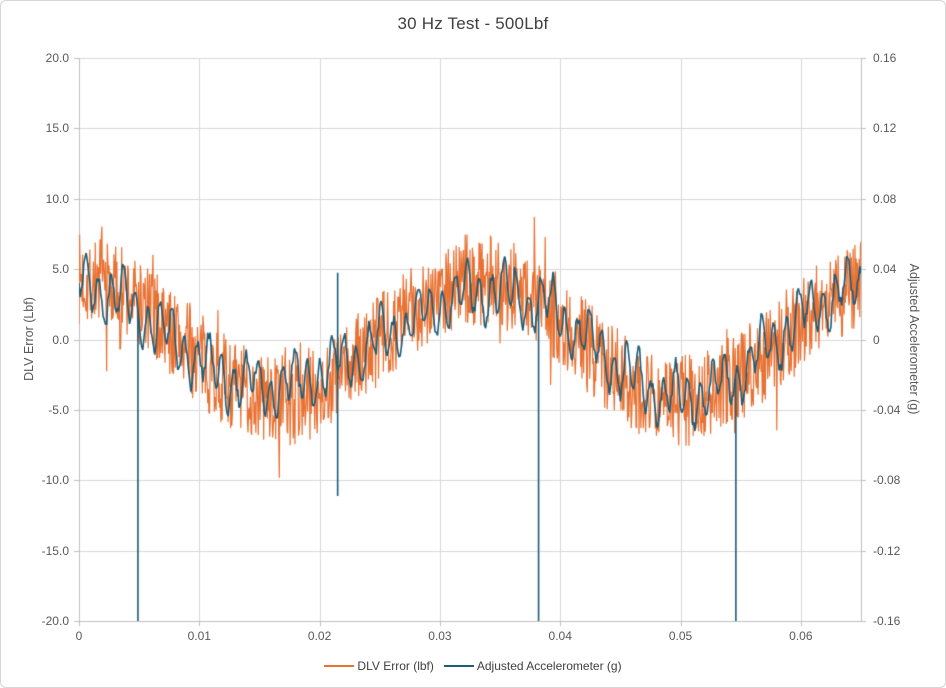 The width and height of the screenshot is (946, 688). I want to click on y-left-tick-label: -15.0, so click(55, 550).